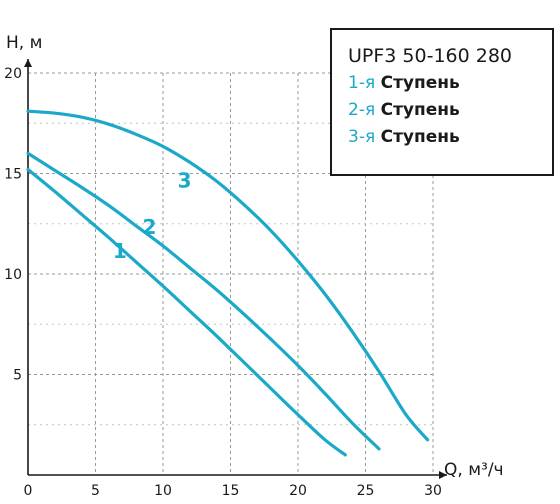 The width and height of the screenshot is (560, 504). What do you see at coordinates (362, 110) in the screenshot?
I see `legend-stage-number: 2-я` at bounding box center [362, 110].